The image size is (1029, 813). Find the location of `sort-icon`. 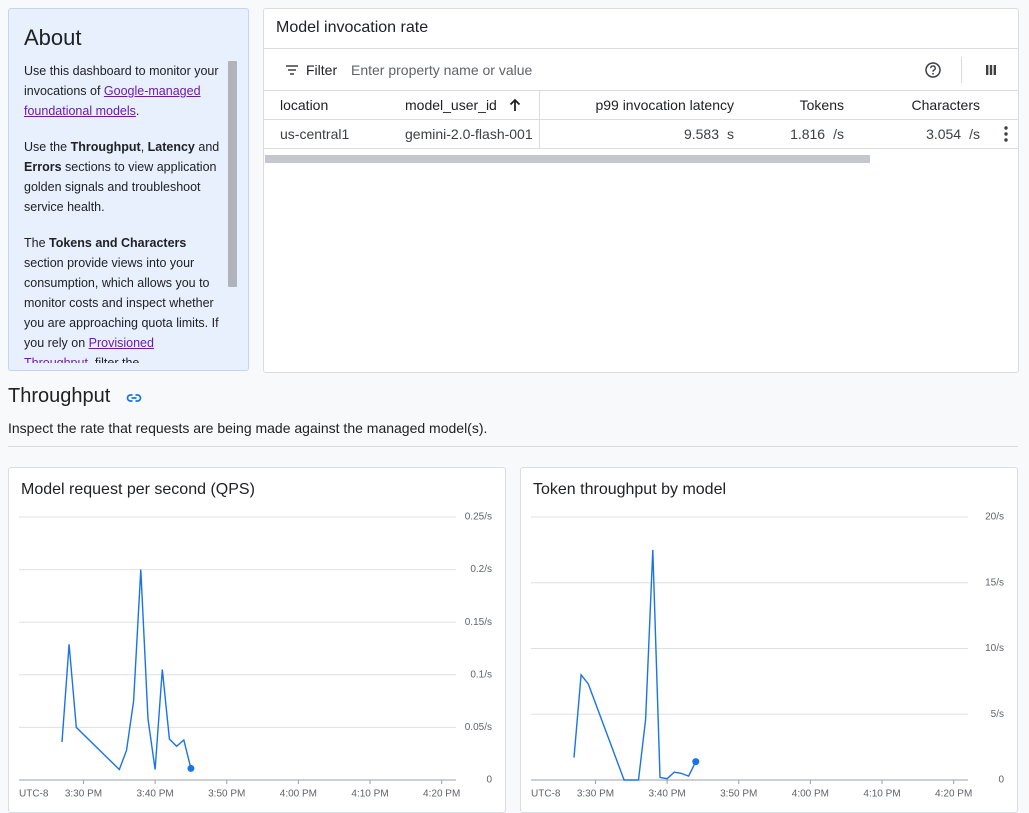

sort-icon is located at coordinates (515, 105).